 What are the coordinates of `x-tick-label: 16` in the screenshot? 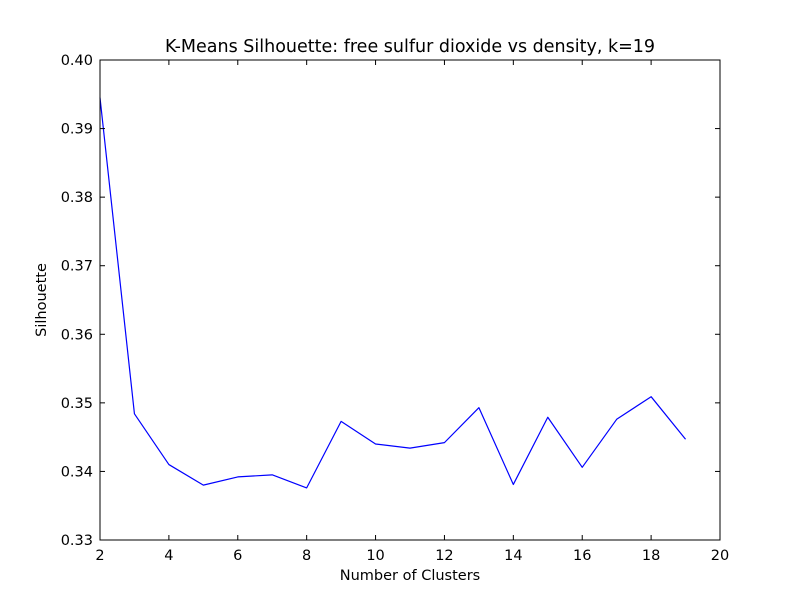 It's located at (582, 556).